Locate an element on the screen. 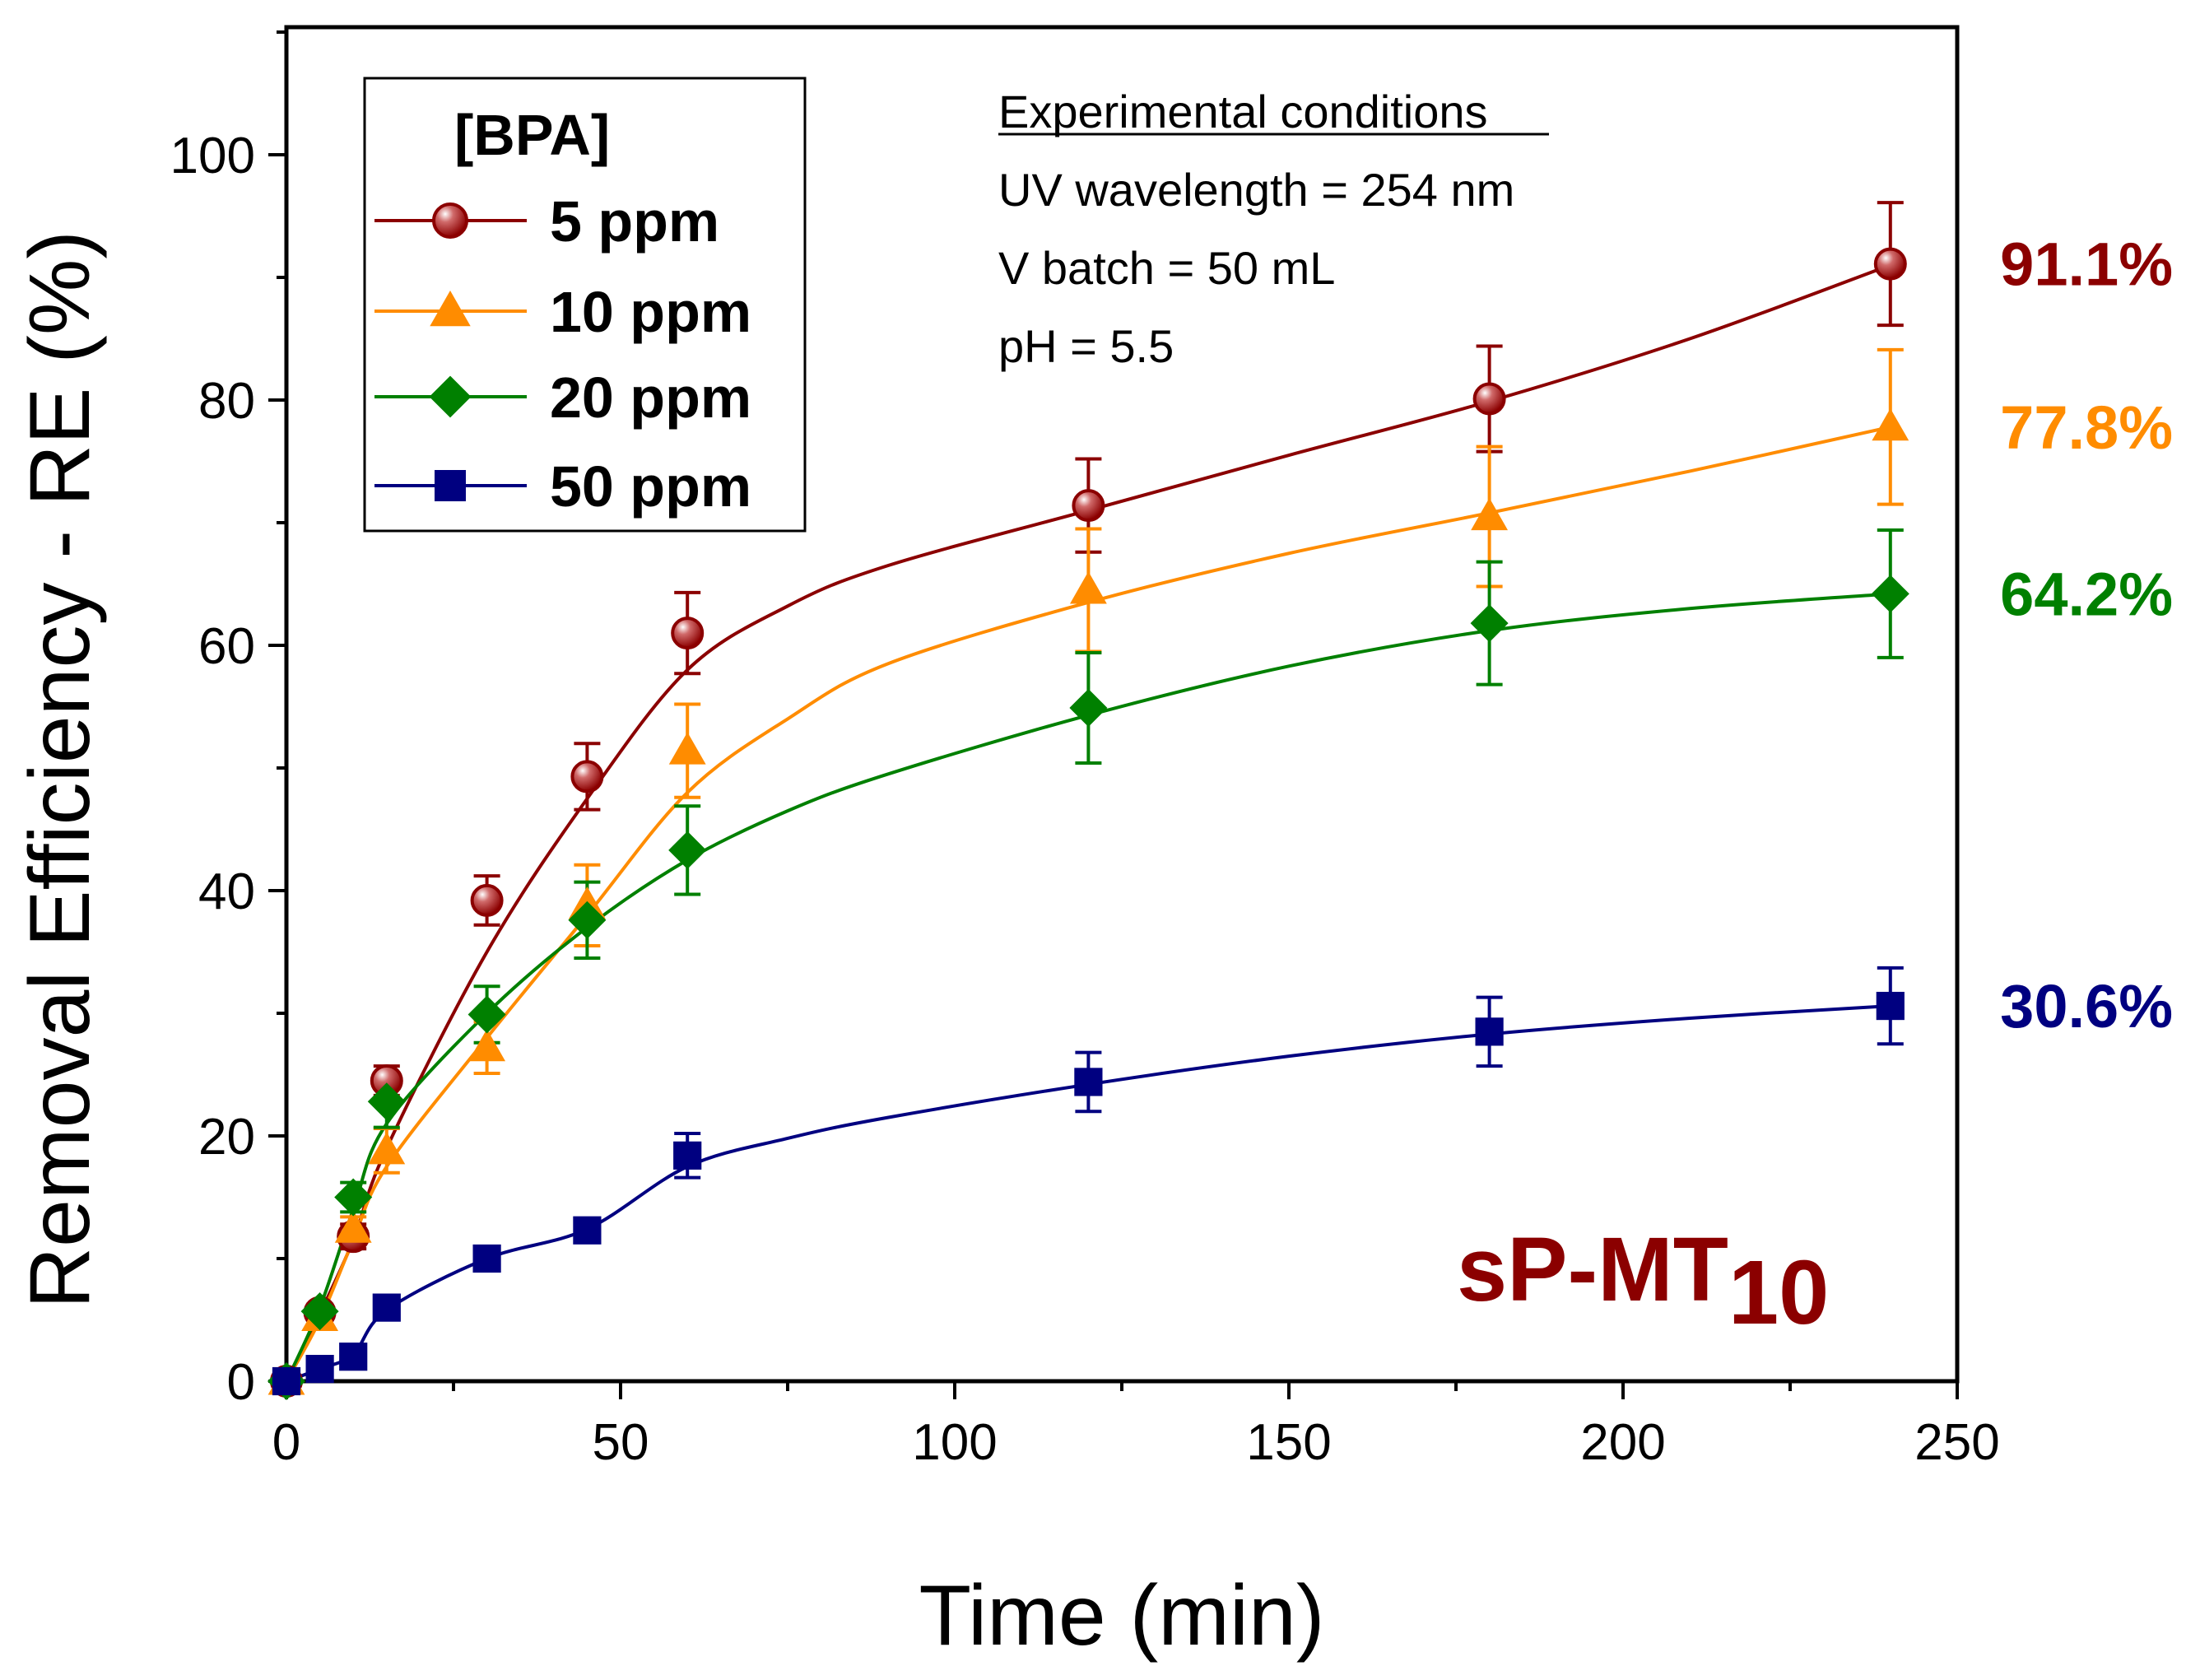  x-tick-label: 150 is located at coordinates (1289, 1442).